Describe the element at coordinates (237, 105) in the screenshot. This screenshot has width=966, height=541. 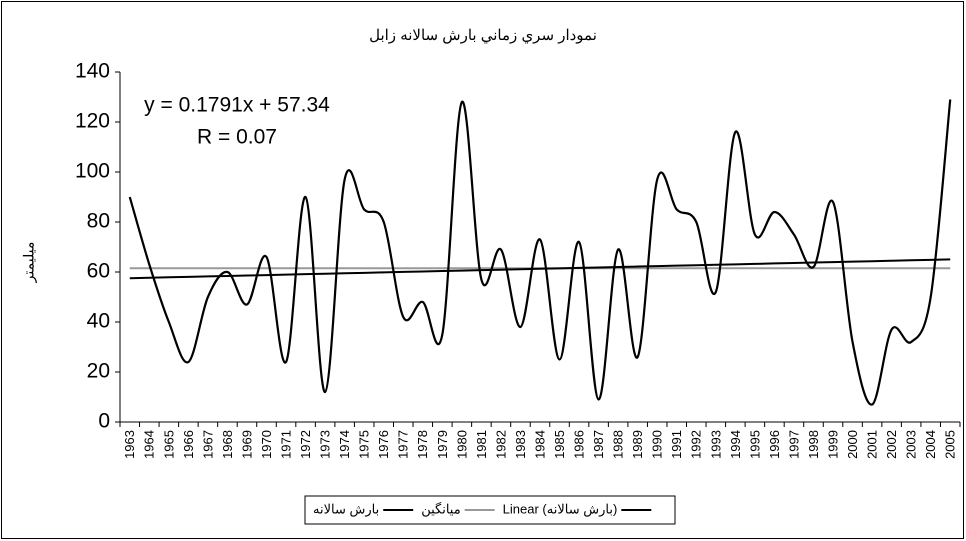
I see `annotation: y = 0.1791x + 57.34` at that location.